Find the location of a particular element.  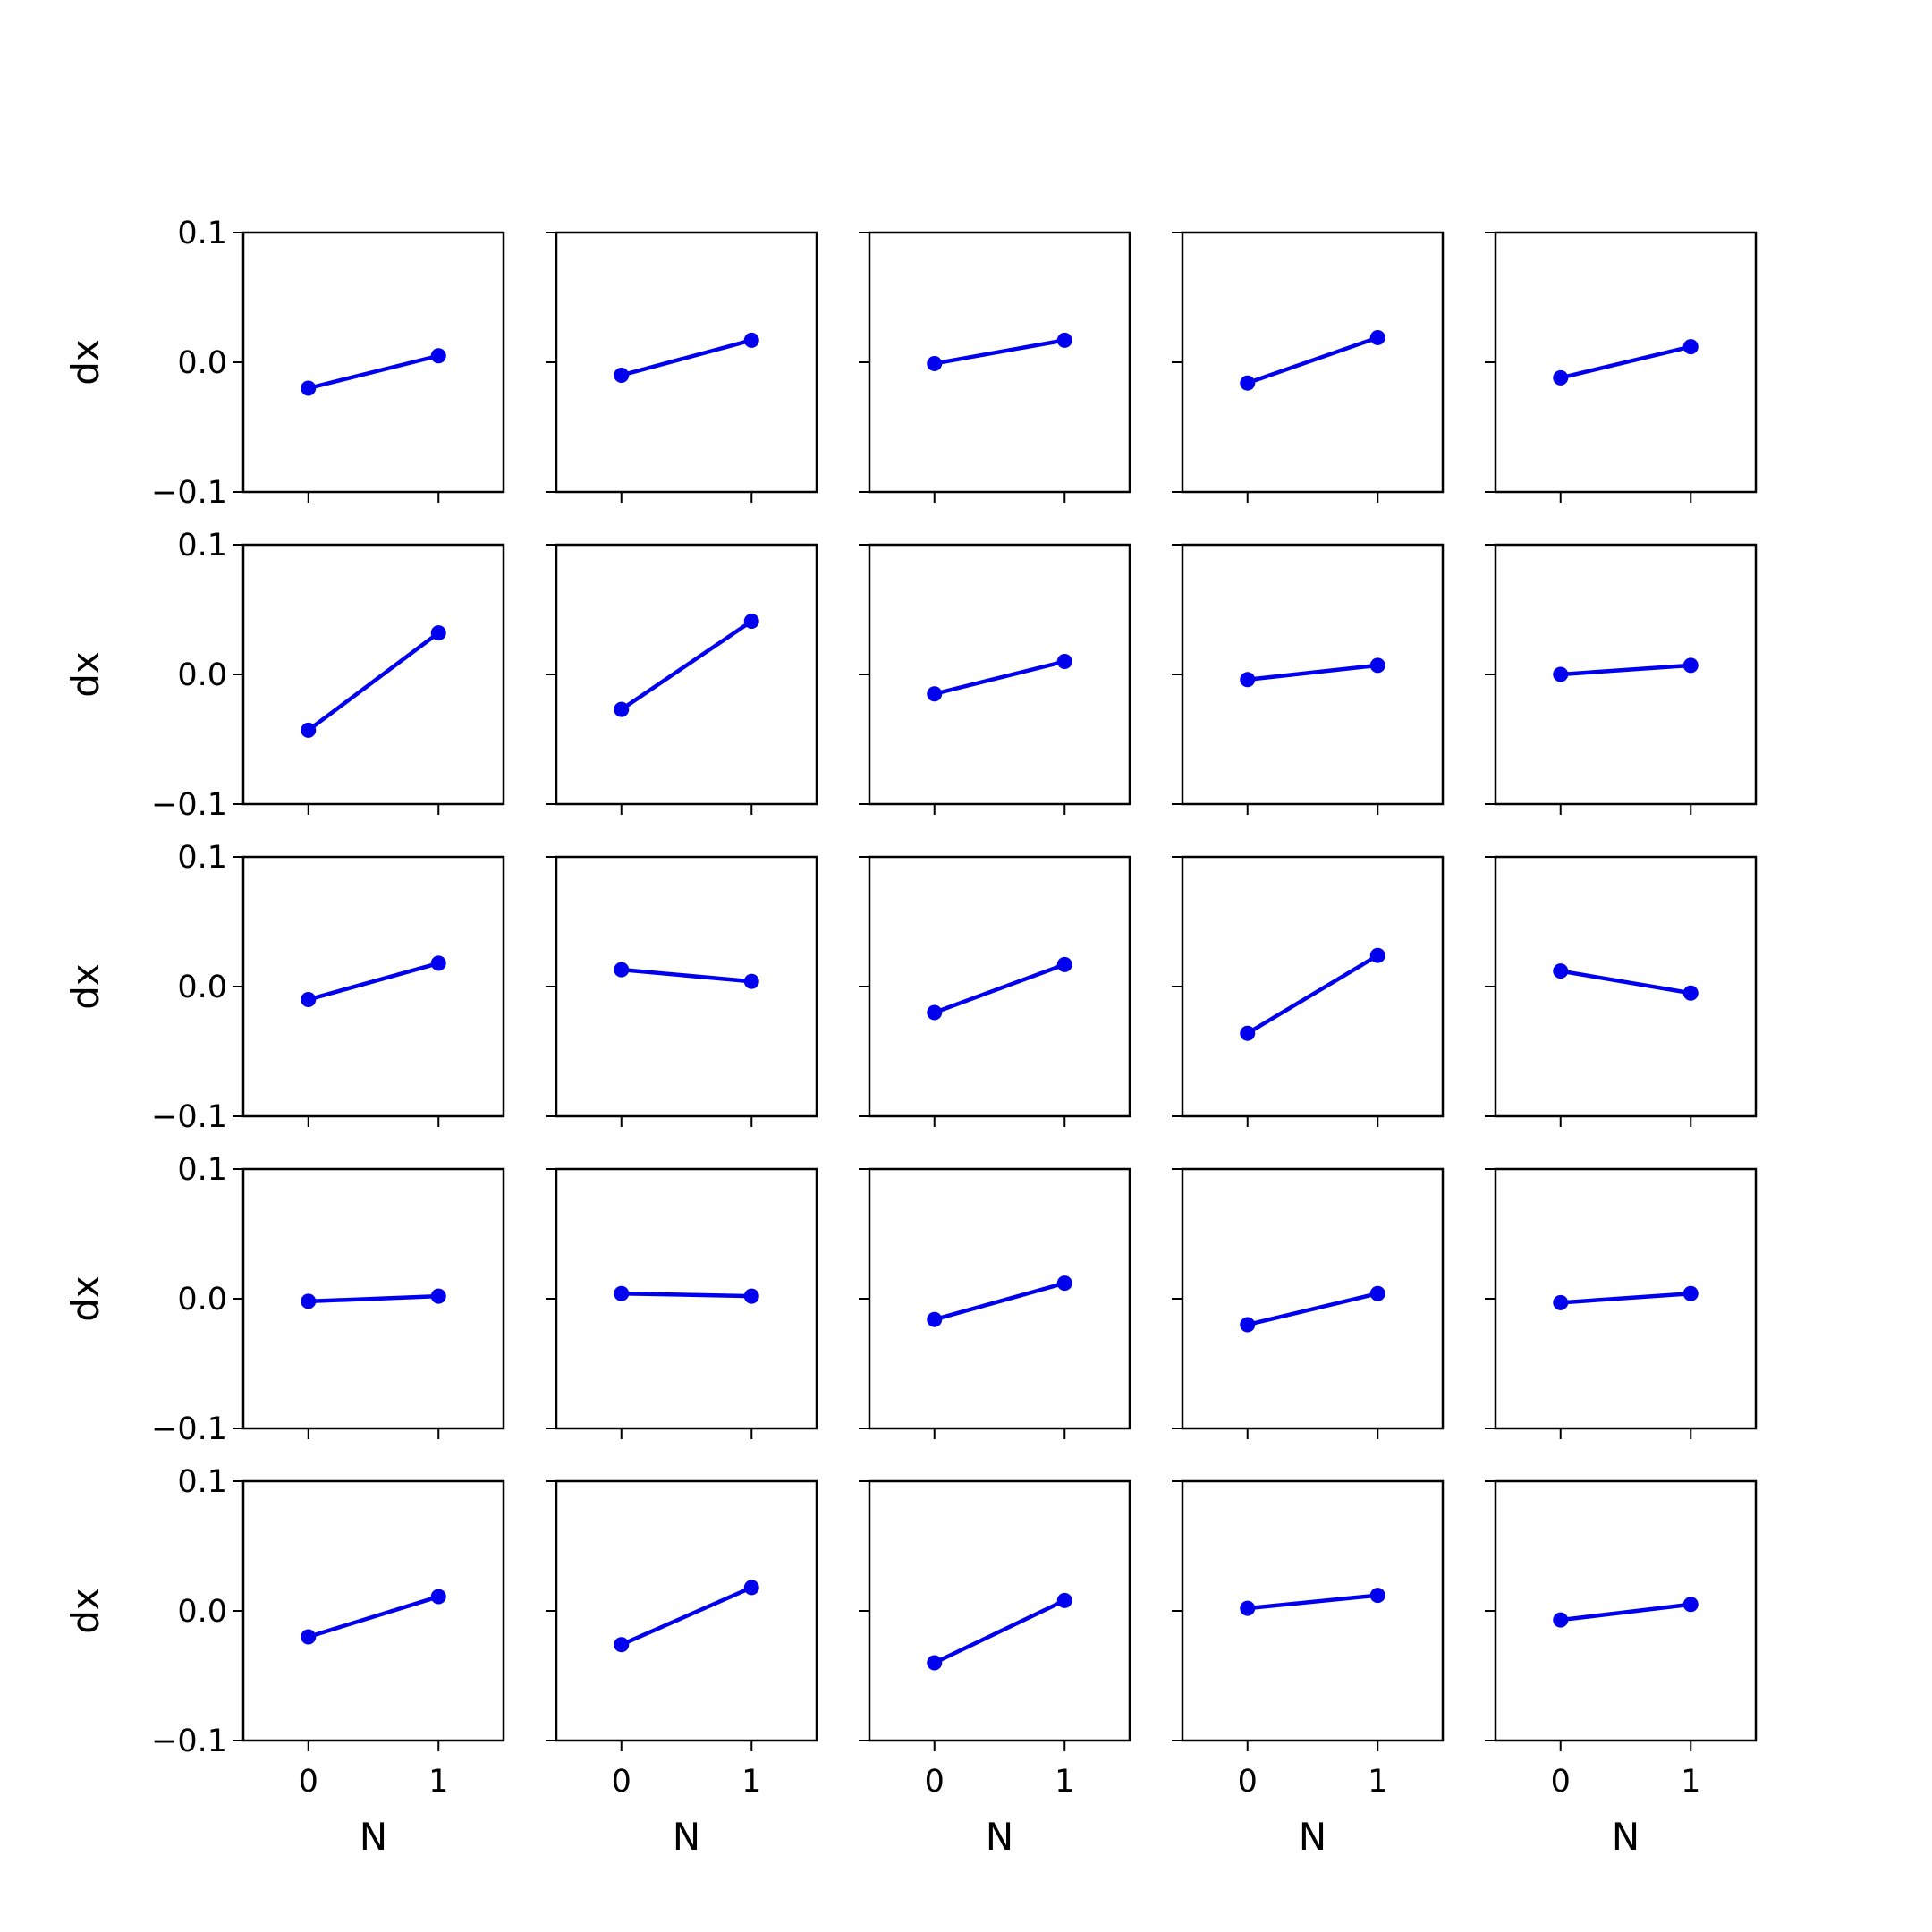

subplot-r5-c4: 0 1 N is located at coordinates (1308, 1669).